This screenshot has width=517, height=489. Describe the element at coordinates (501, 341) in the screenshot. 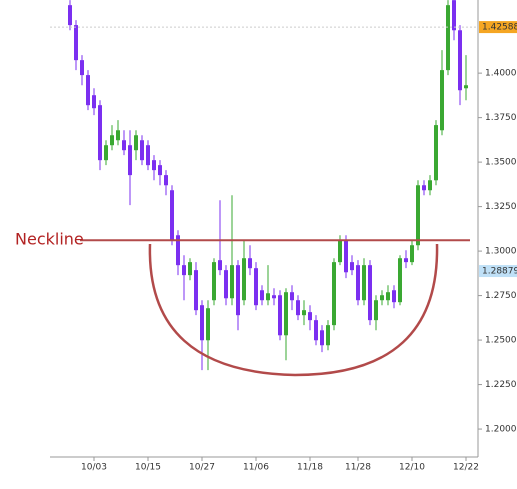

I see `y-tick-label: 1.2500` at that location.